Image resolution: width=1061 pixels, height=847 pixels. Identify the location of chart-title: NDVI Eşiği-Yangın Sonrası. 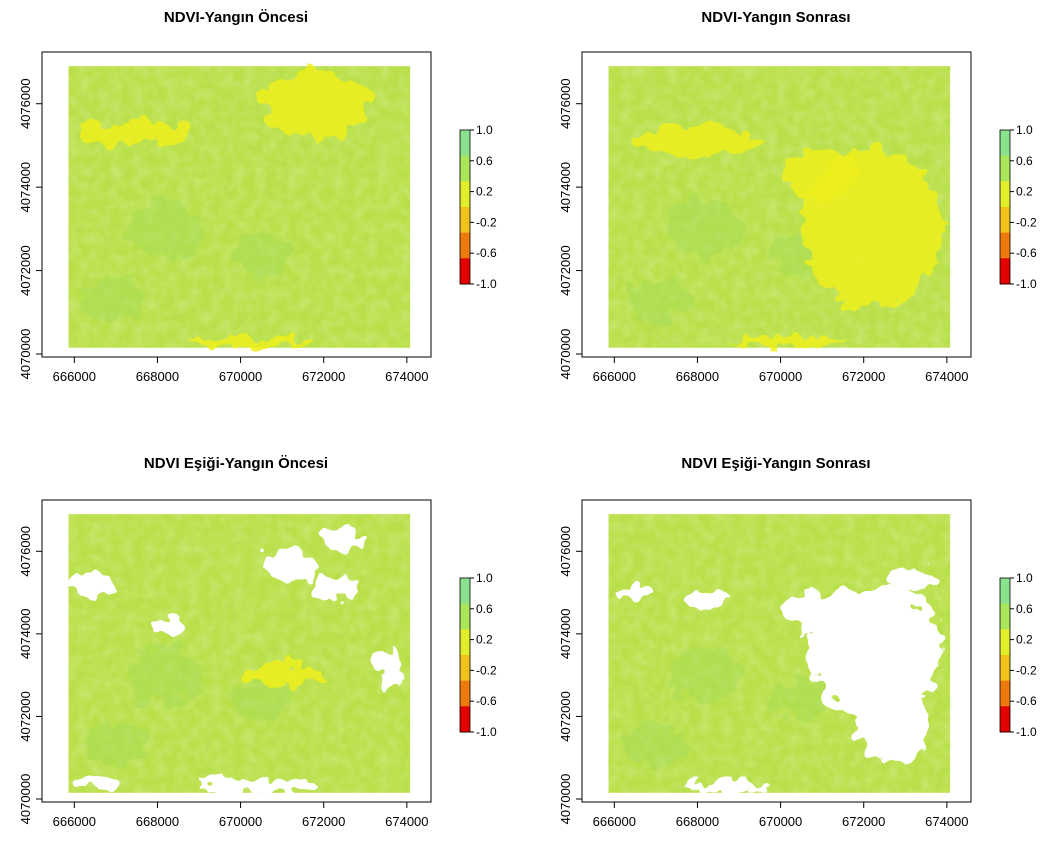
(775, 463).